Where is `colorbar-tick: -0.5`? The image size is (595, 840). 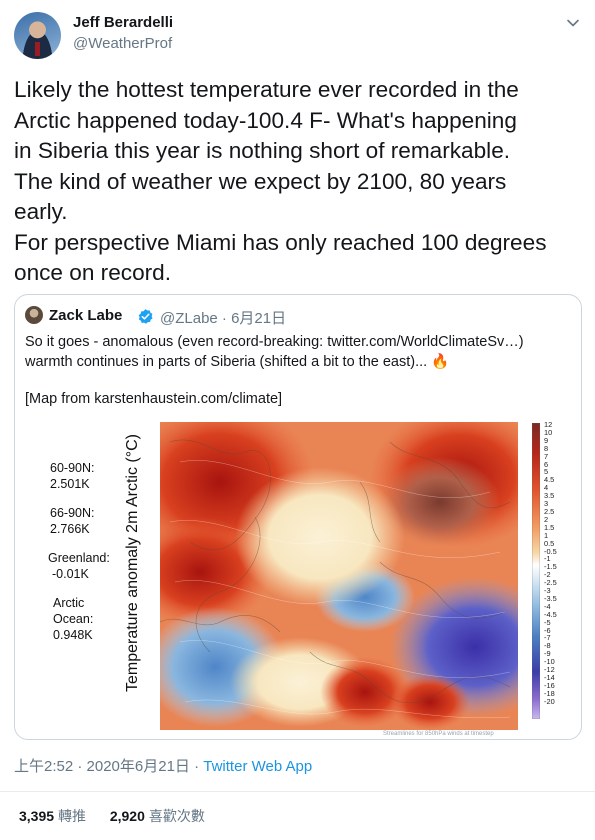
colorbar-tick: -0.5 is located at coordinates (550, 551).